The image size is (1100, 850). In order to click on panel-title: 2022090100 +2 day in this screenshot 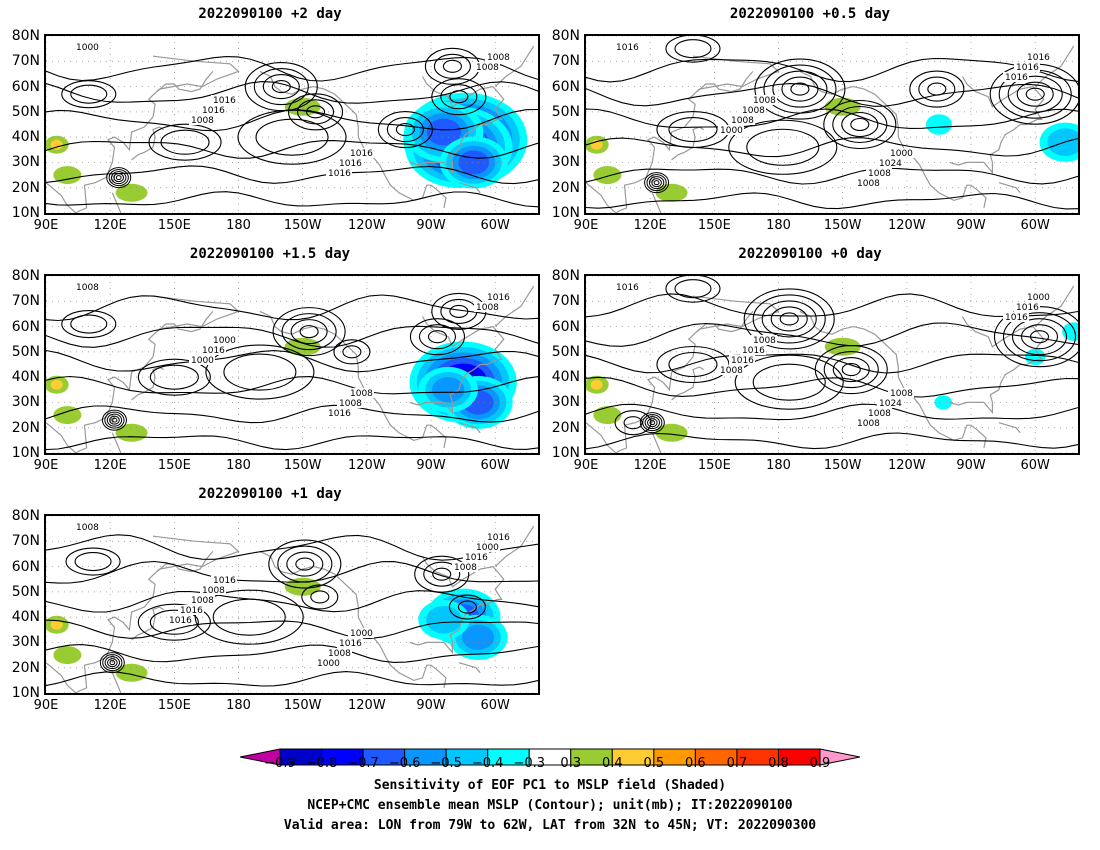, I will do `click(270, 14)`.